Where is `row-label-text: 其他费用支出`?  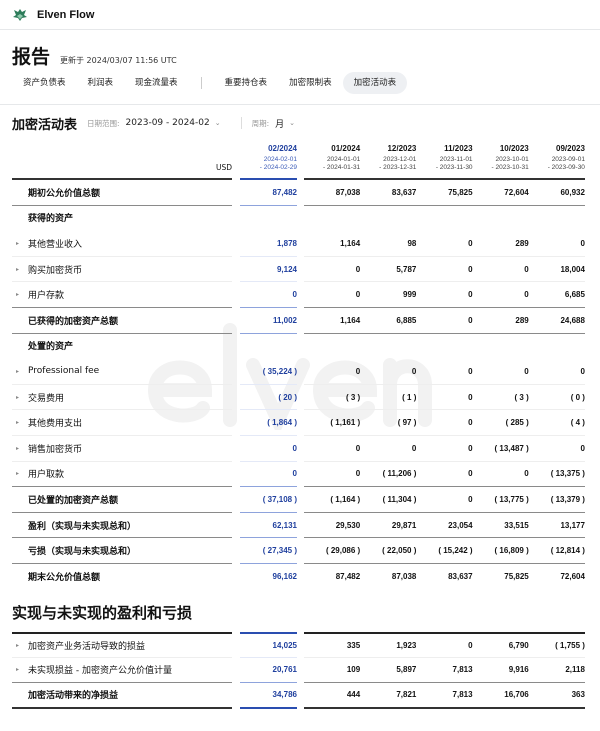 row-label-text: 其他费用支出 is located at coordinates (55, 424).